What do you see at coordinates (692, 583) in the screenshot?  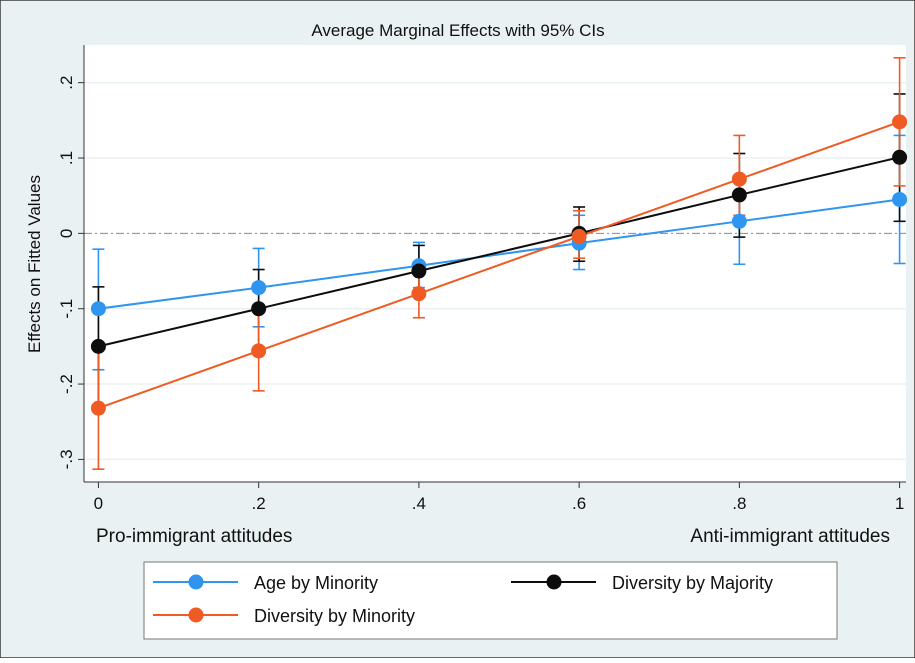 I see `legend-label-diversity-by-majority: Diversity by Majority` at bounding box center [692, 583].